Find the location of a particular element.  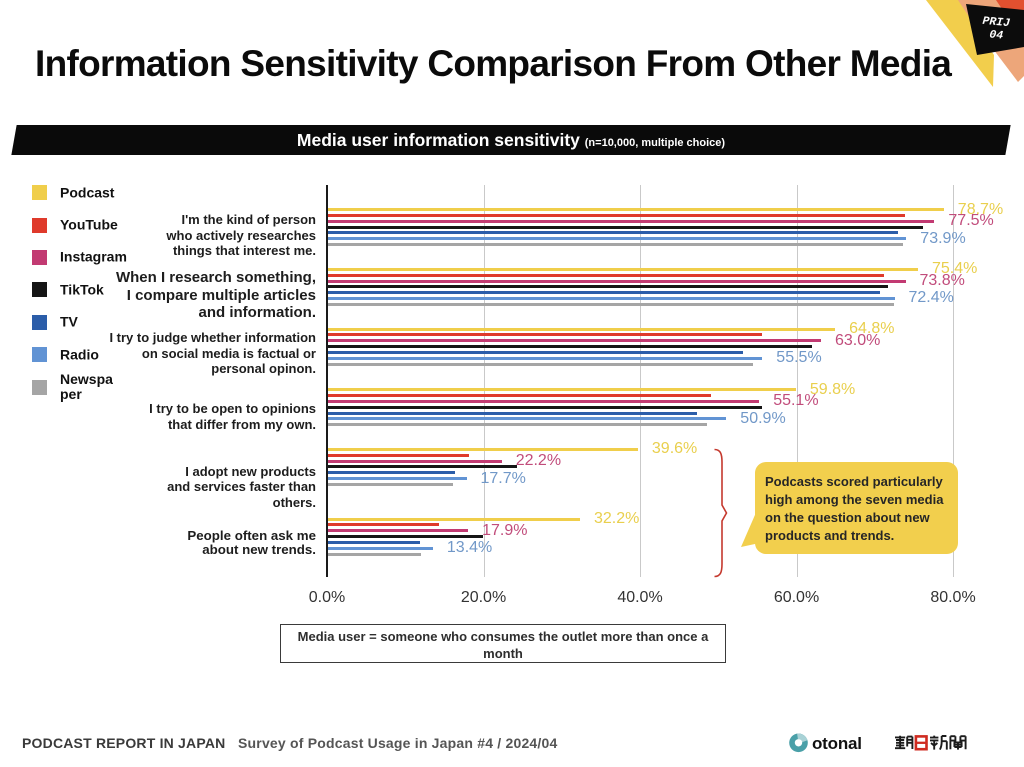

svg-text: 04 is located at coordinates (996, 35).